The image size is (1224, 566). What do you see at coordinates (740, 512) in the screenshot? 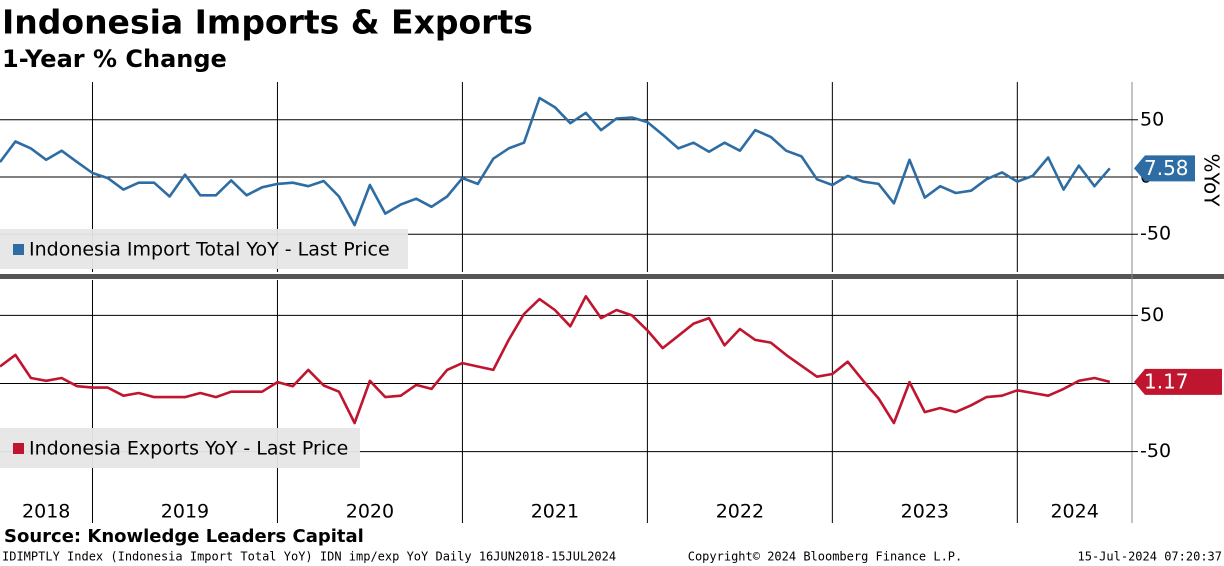
I see `x-tick-label: 2022` at bounding box center [740, 512].